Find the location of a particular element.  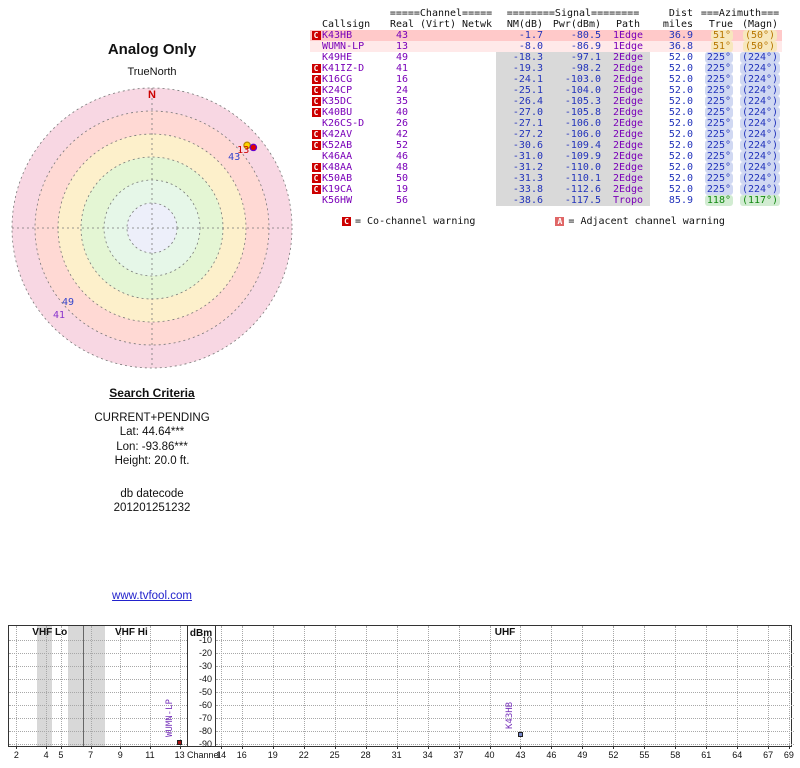

signal-group-header: ========Signal======== is located at coordinates (573, 13).